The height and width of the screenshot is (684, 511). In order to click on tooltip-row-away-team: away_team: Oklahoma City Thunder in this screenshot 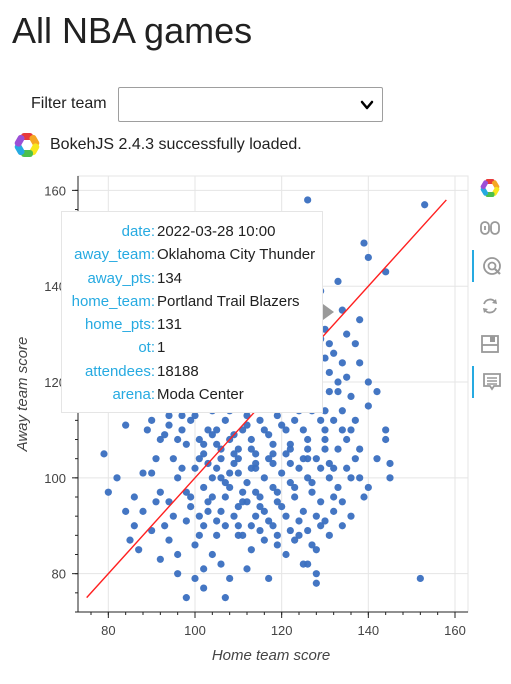, I will do `click(192, 254)`.